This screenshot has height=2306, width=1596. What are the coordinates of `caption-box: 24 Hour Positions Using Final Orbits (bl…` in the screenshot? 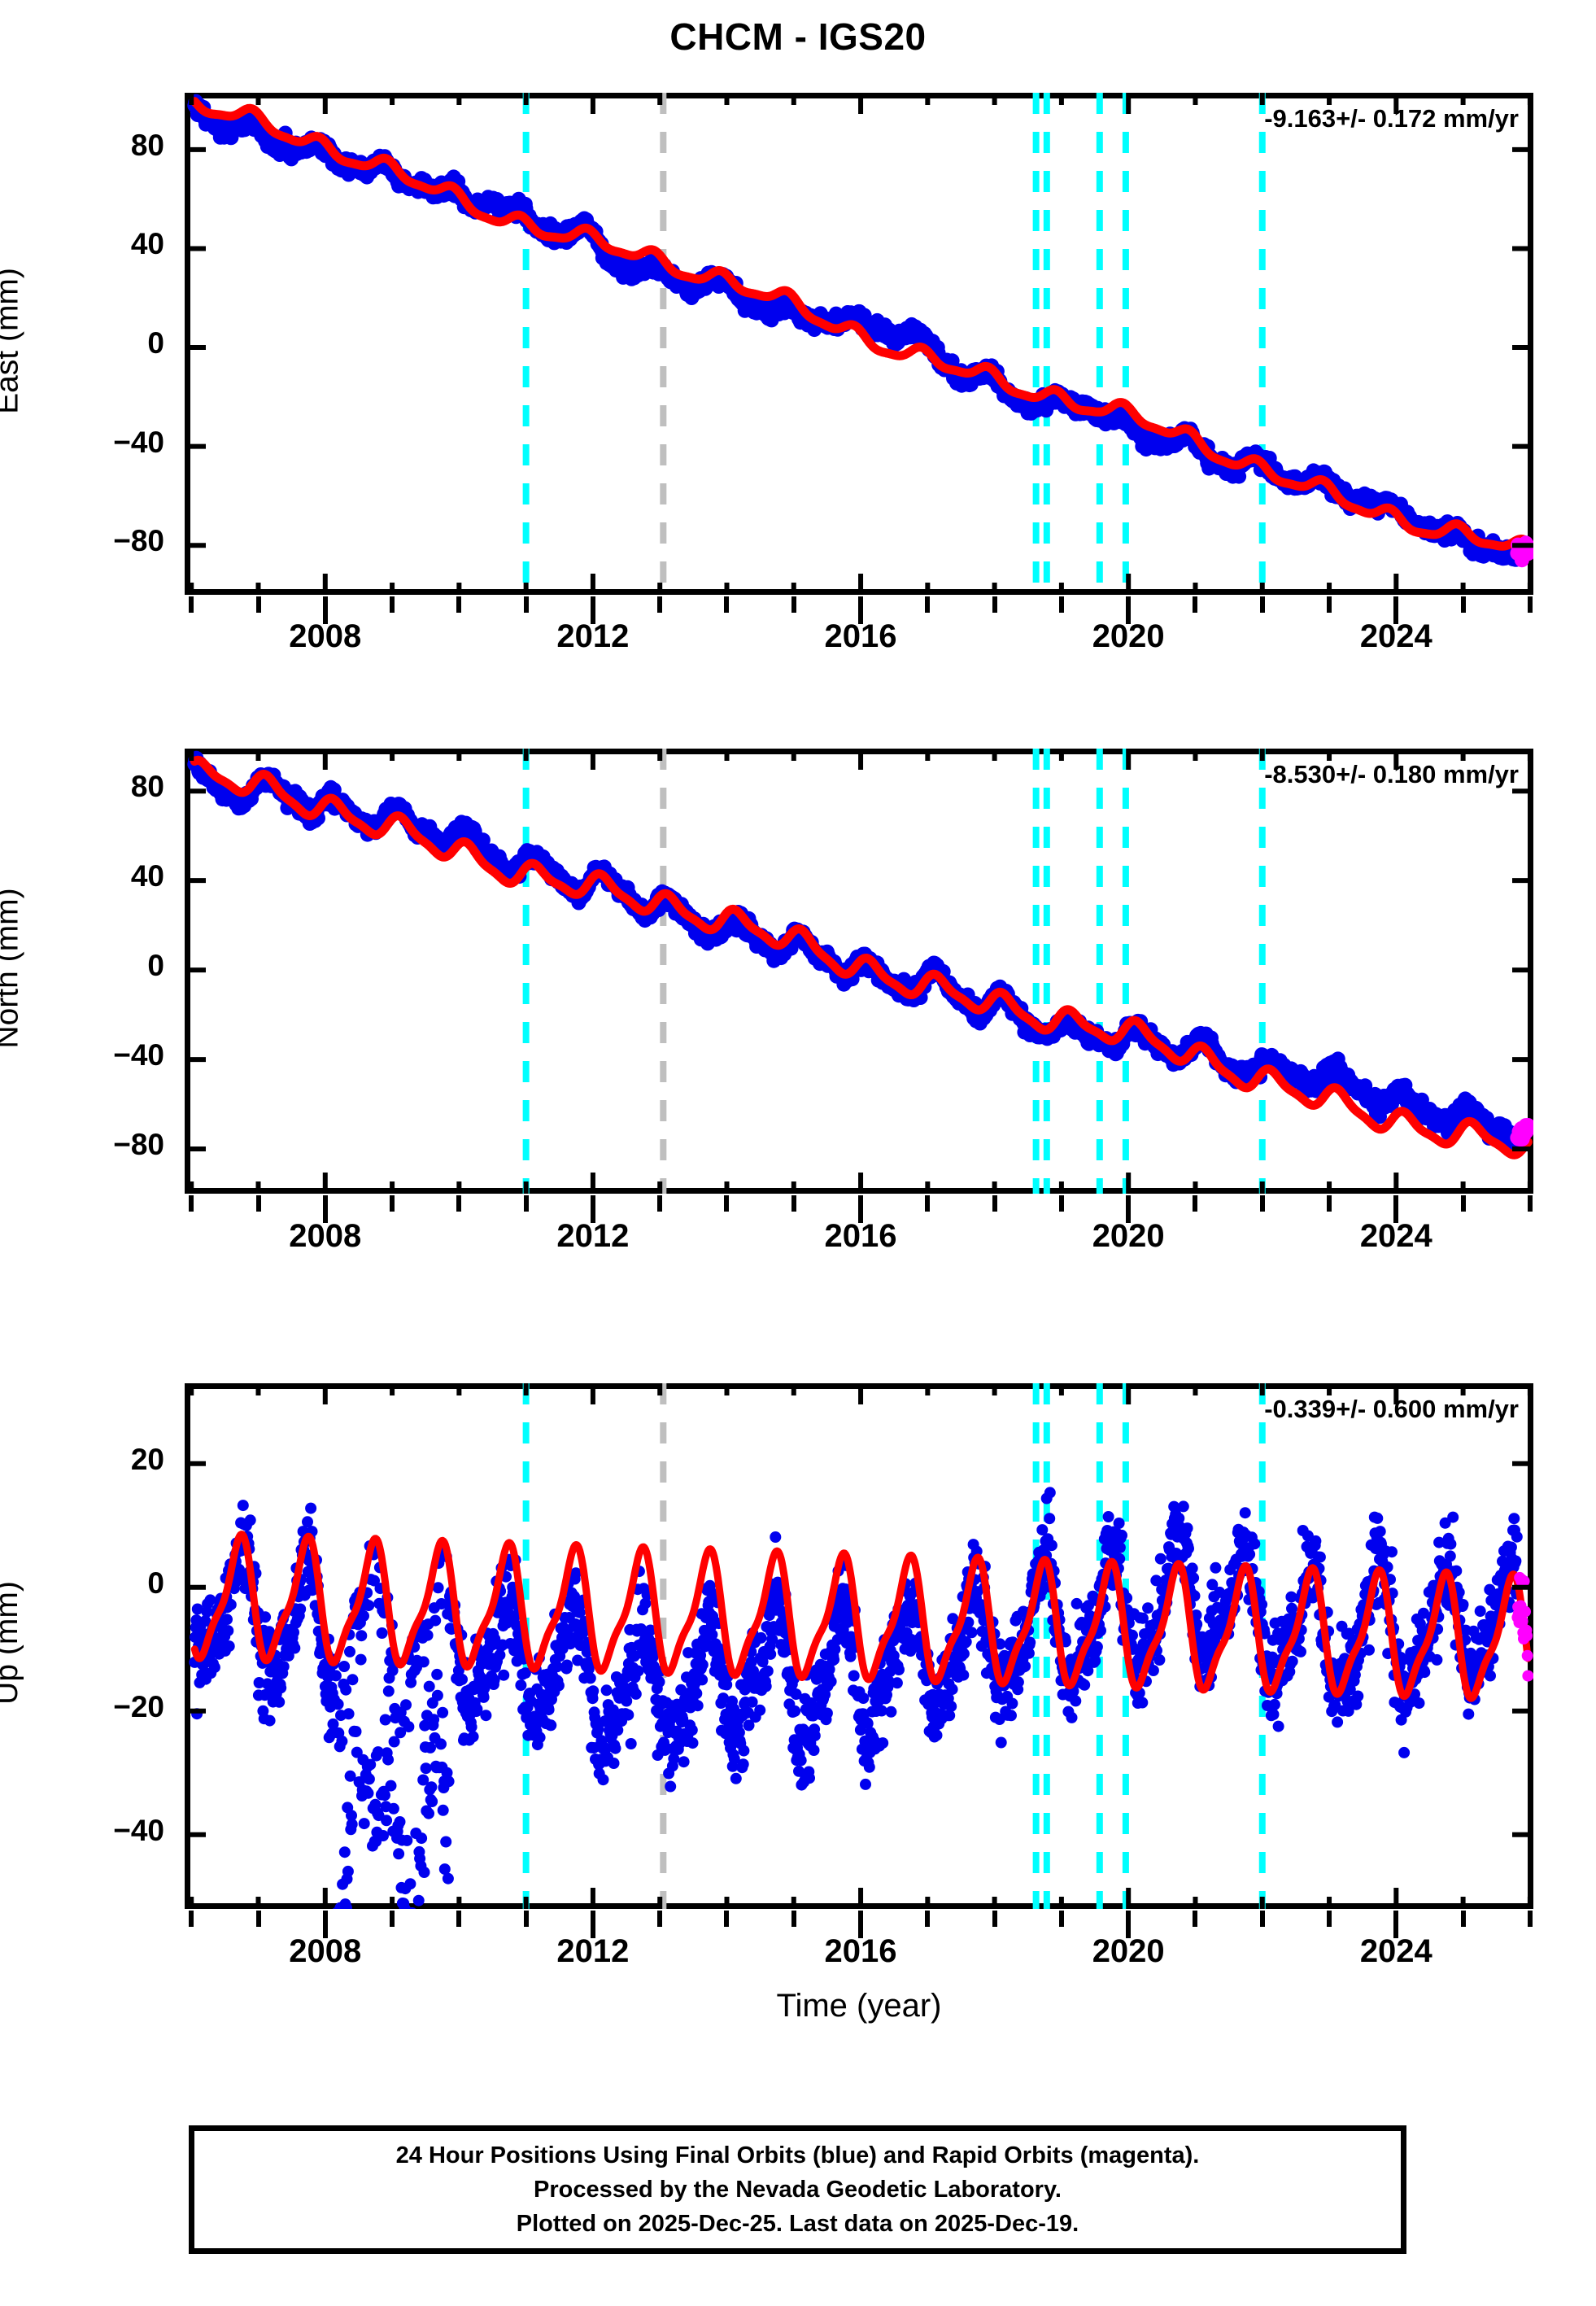 It's located at (797, 2189).